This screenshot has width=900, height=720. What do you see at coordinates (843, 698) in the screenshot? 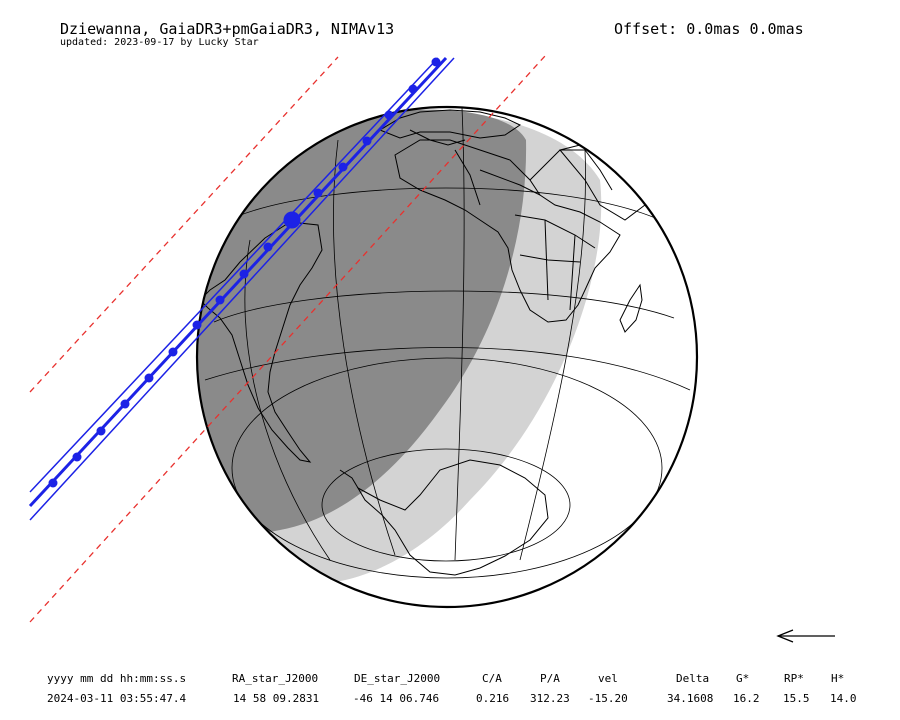
I see `value-h: 14.0` at bounding box center [843, 698].